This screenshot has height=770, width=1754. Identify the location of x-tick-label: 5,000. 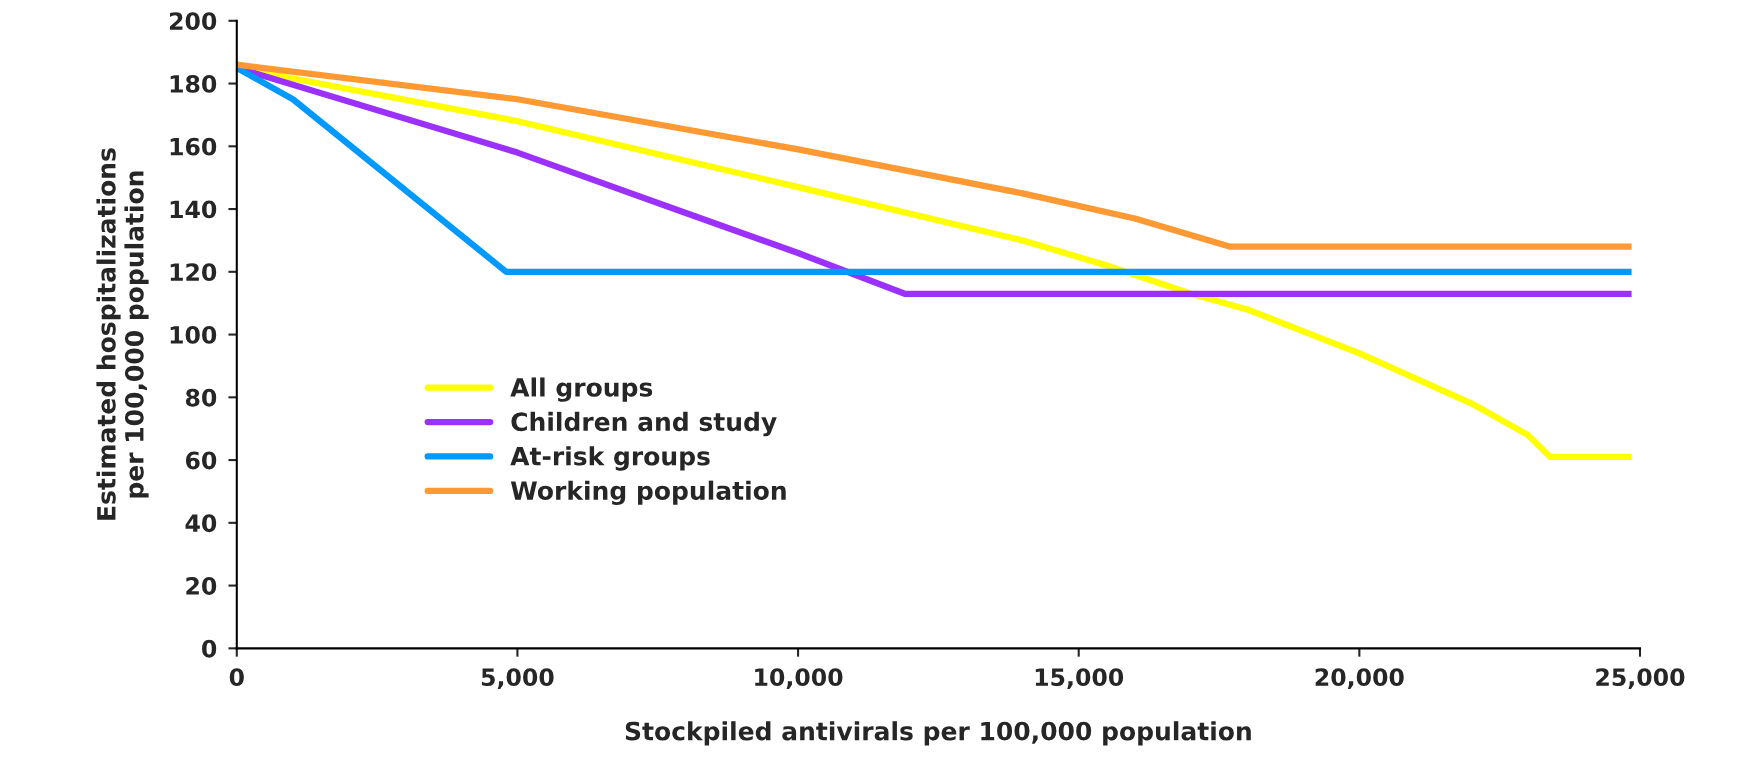
(517, 679).